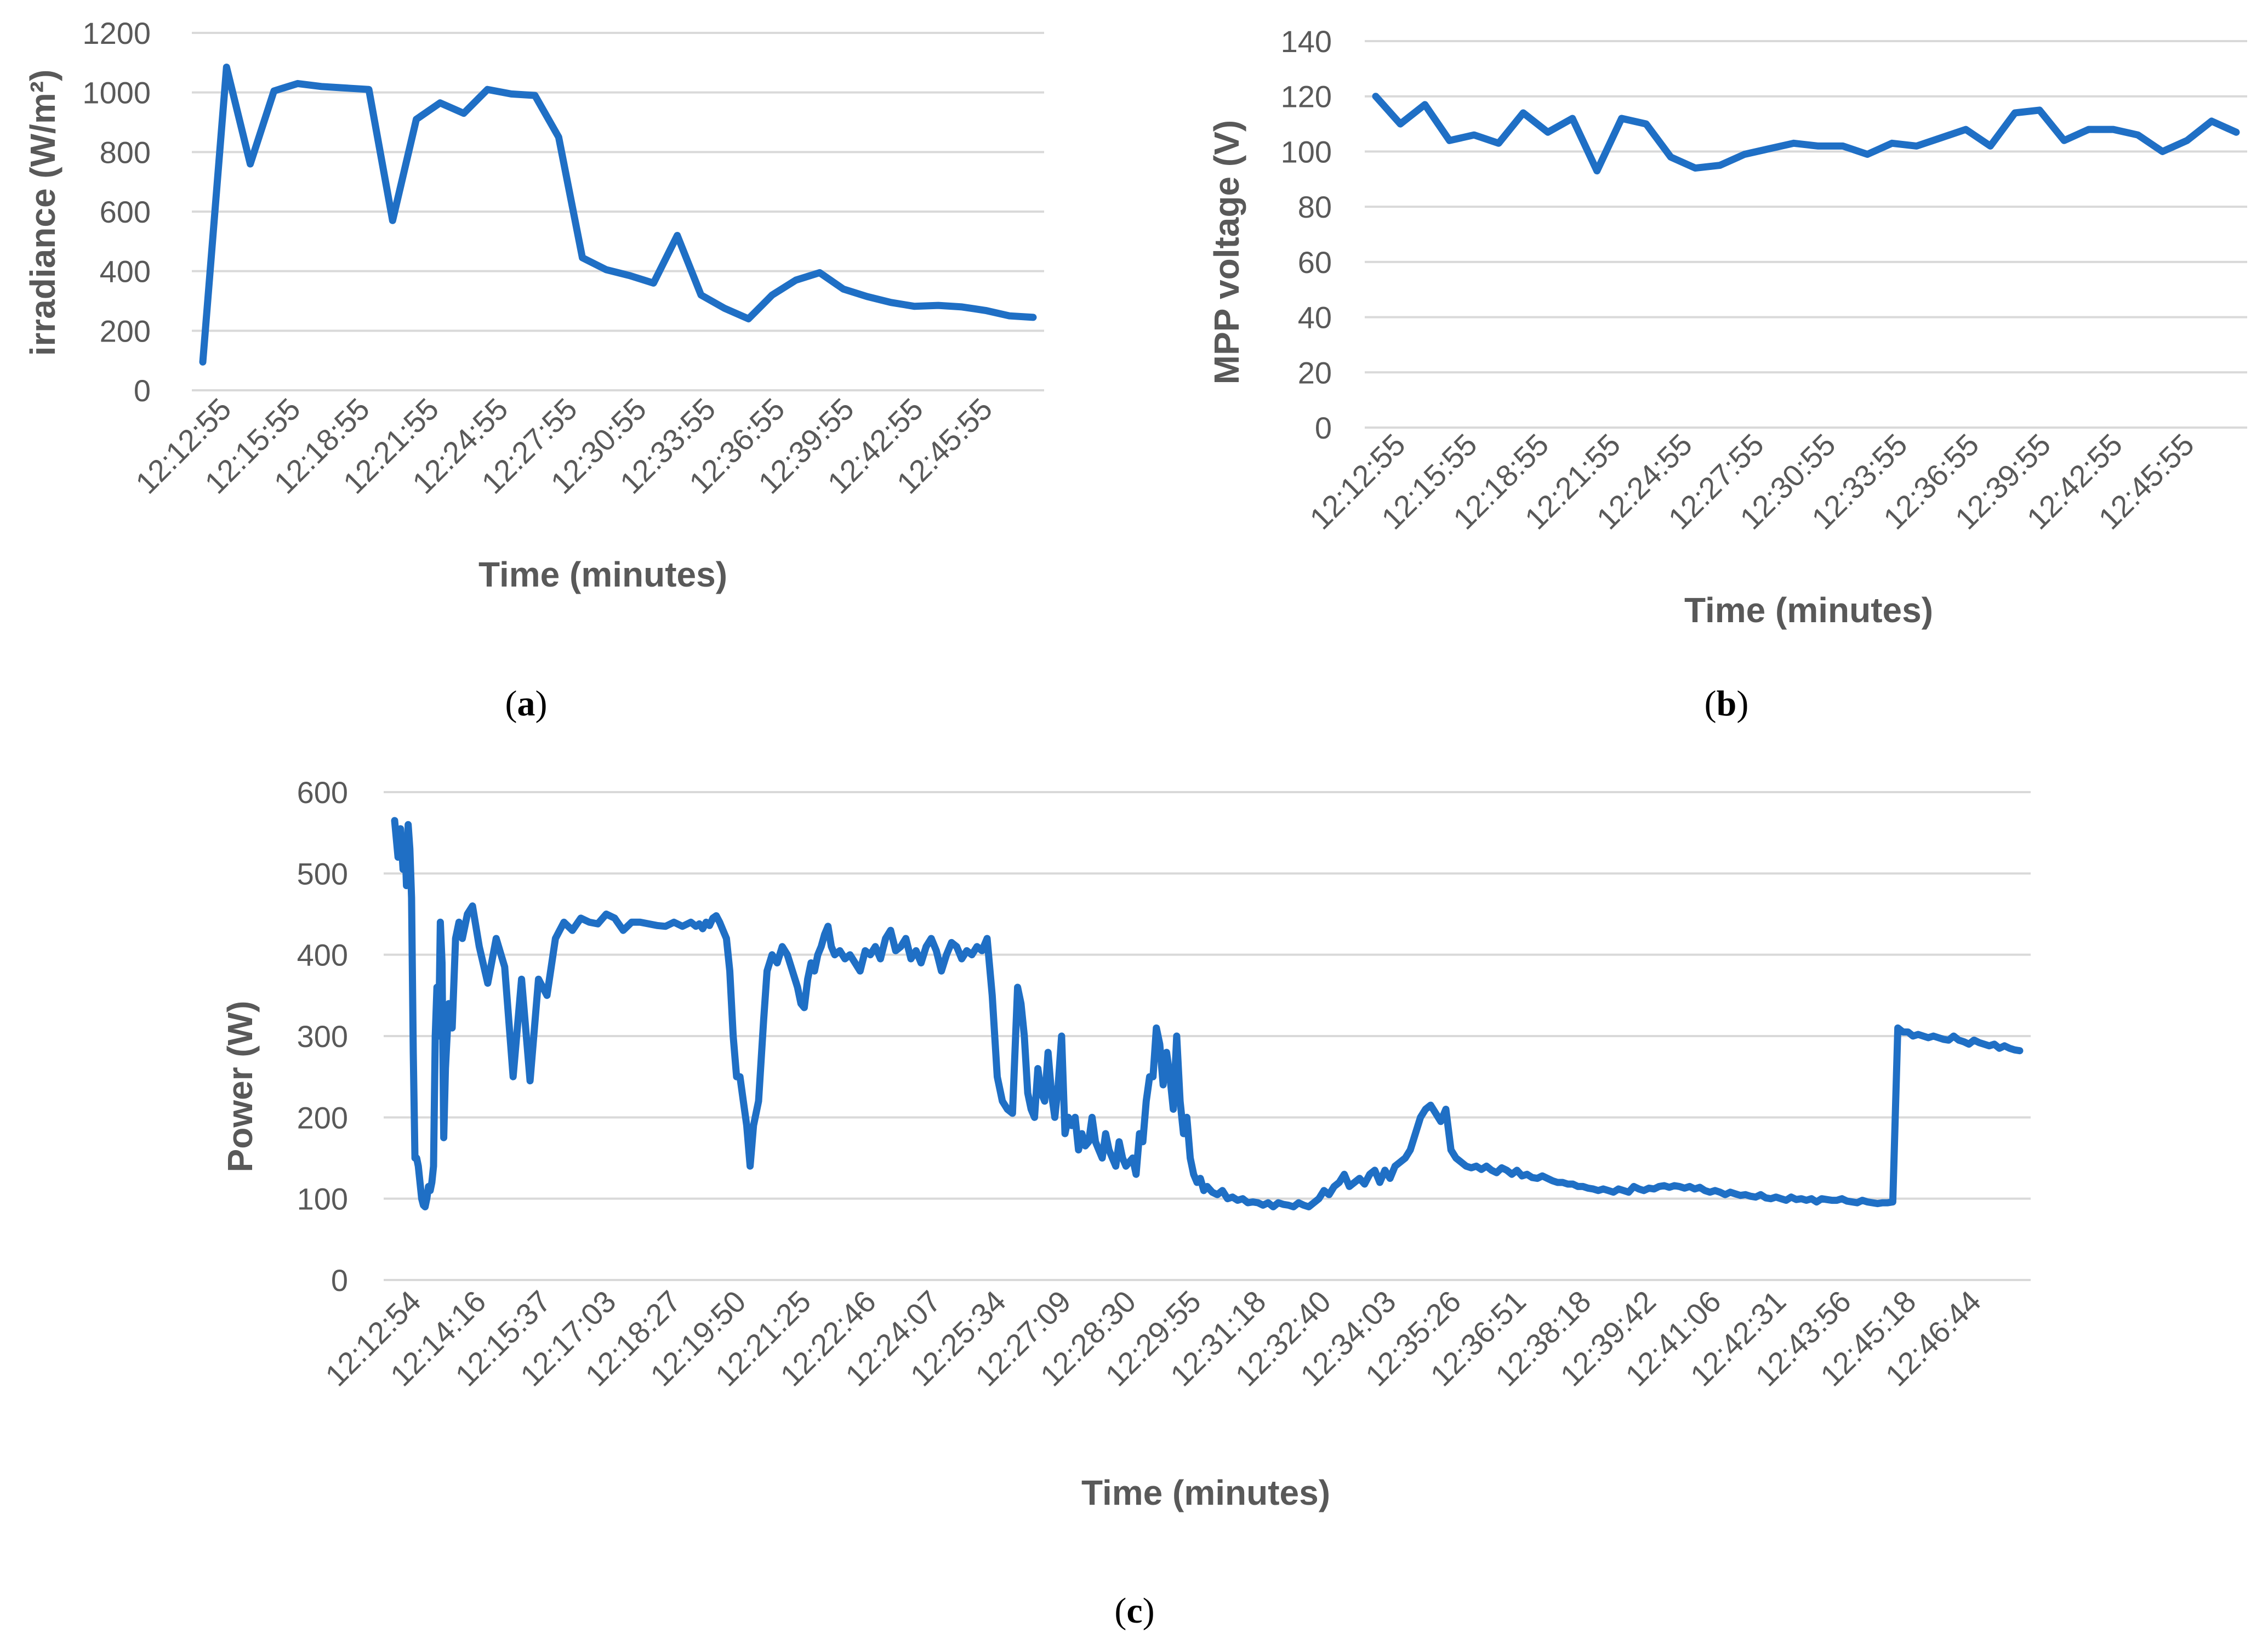  What do you see at coordinates (1809, 610) in the screenshot?
I see `chart-b-xlabel: Time (minutes)` at bounding box center [1809, 610].